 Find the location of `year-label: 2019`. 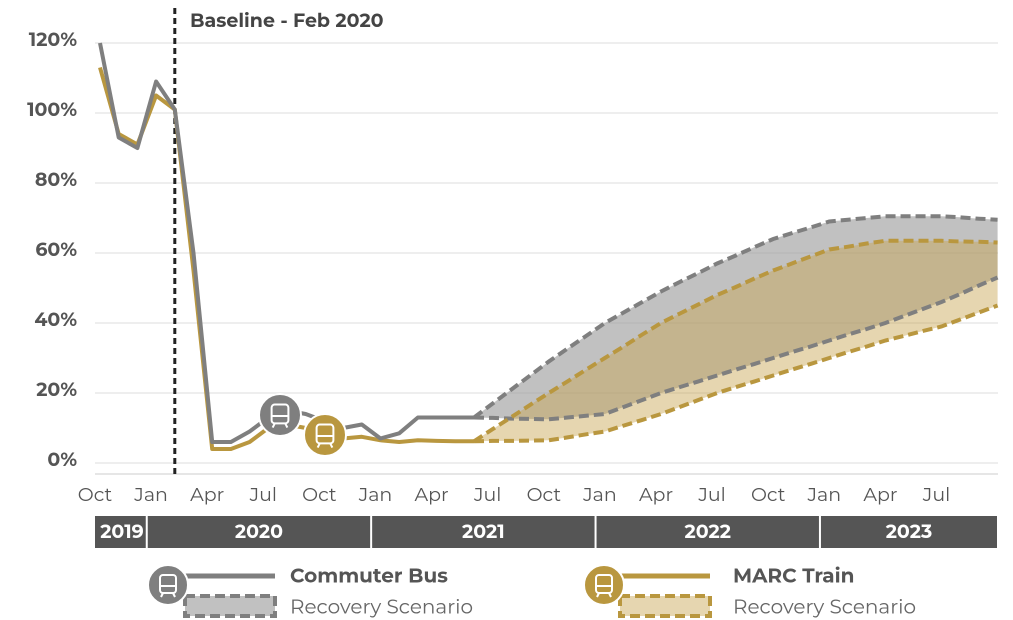

year-label: 2019 is located at coordinates (122, 531).